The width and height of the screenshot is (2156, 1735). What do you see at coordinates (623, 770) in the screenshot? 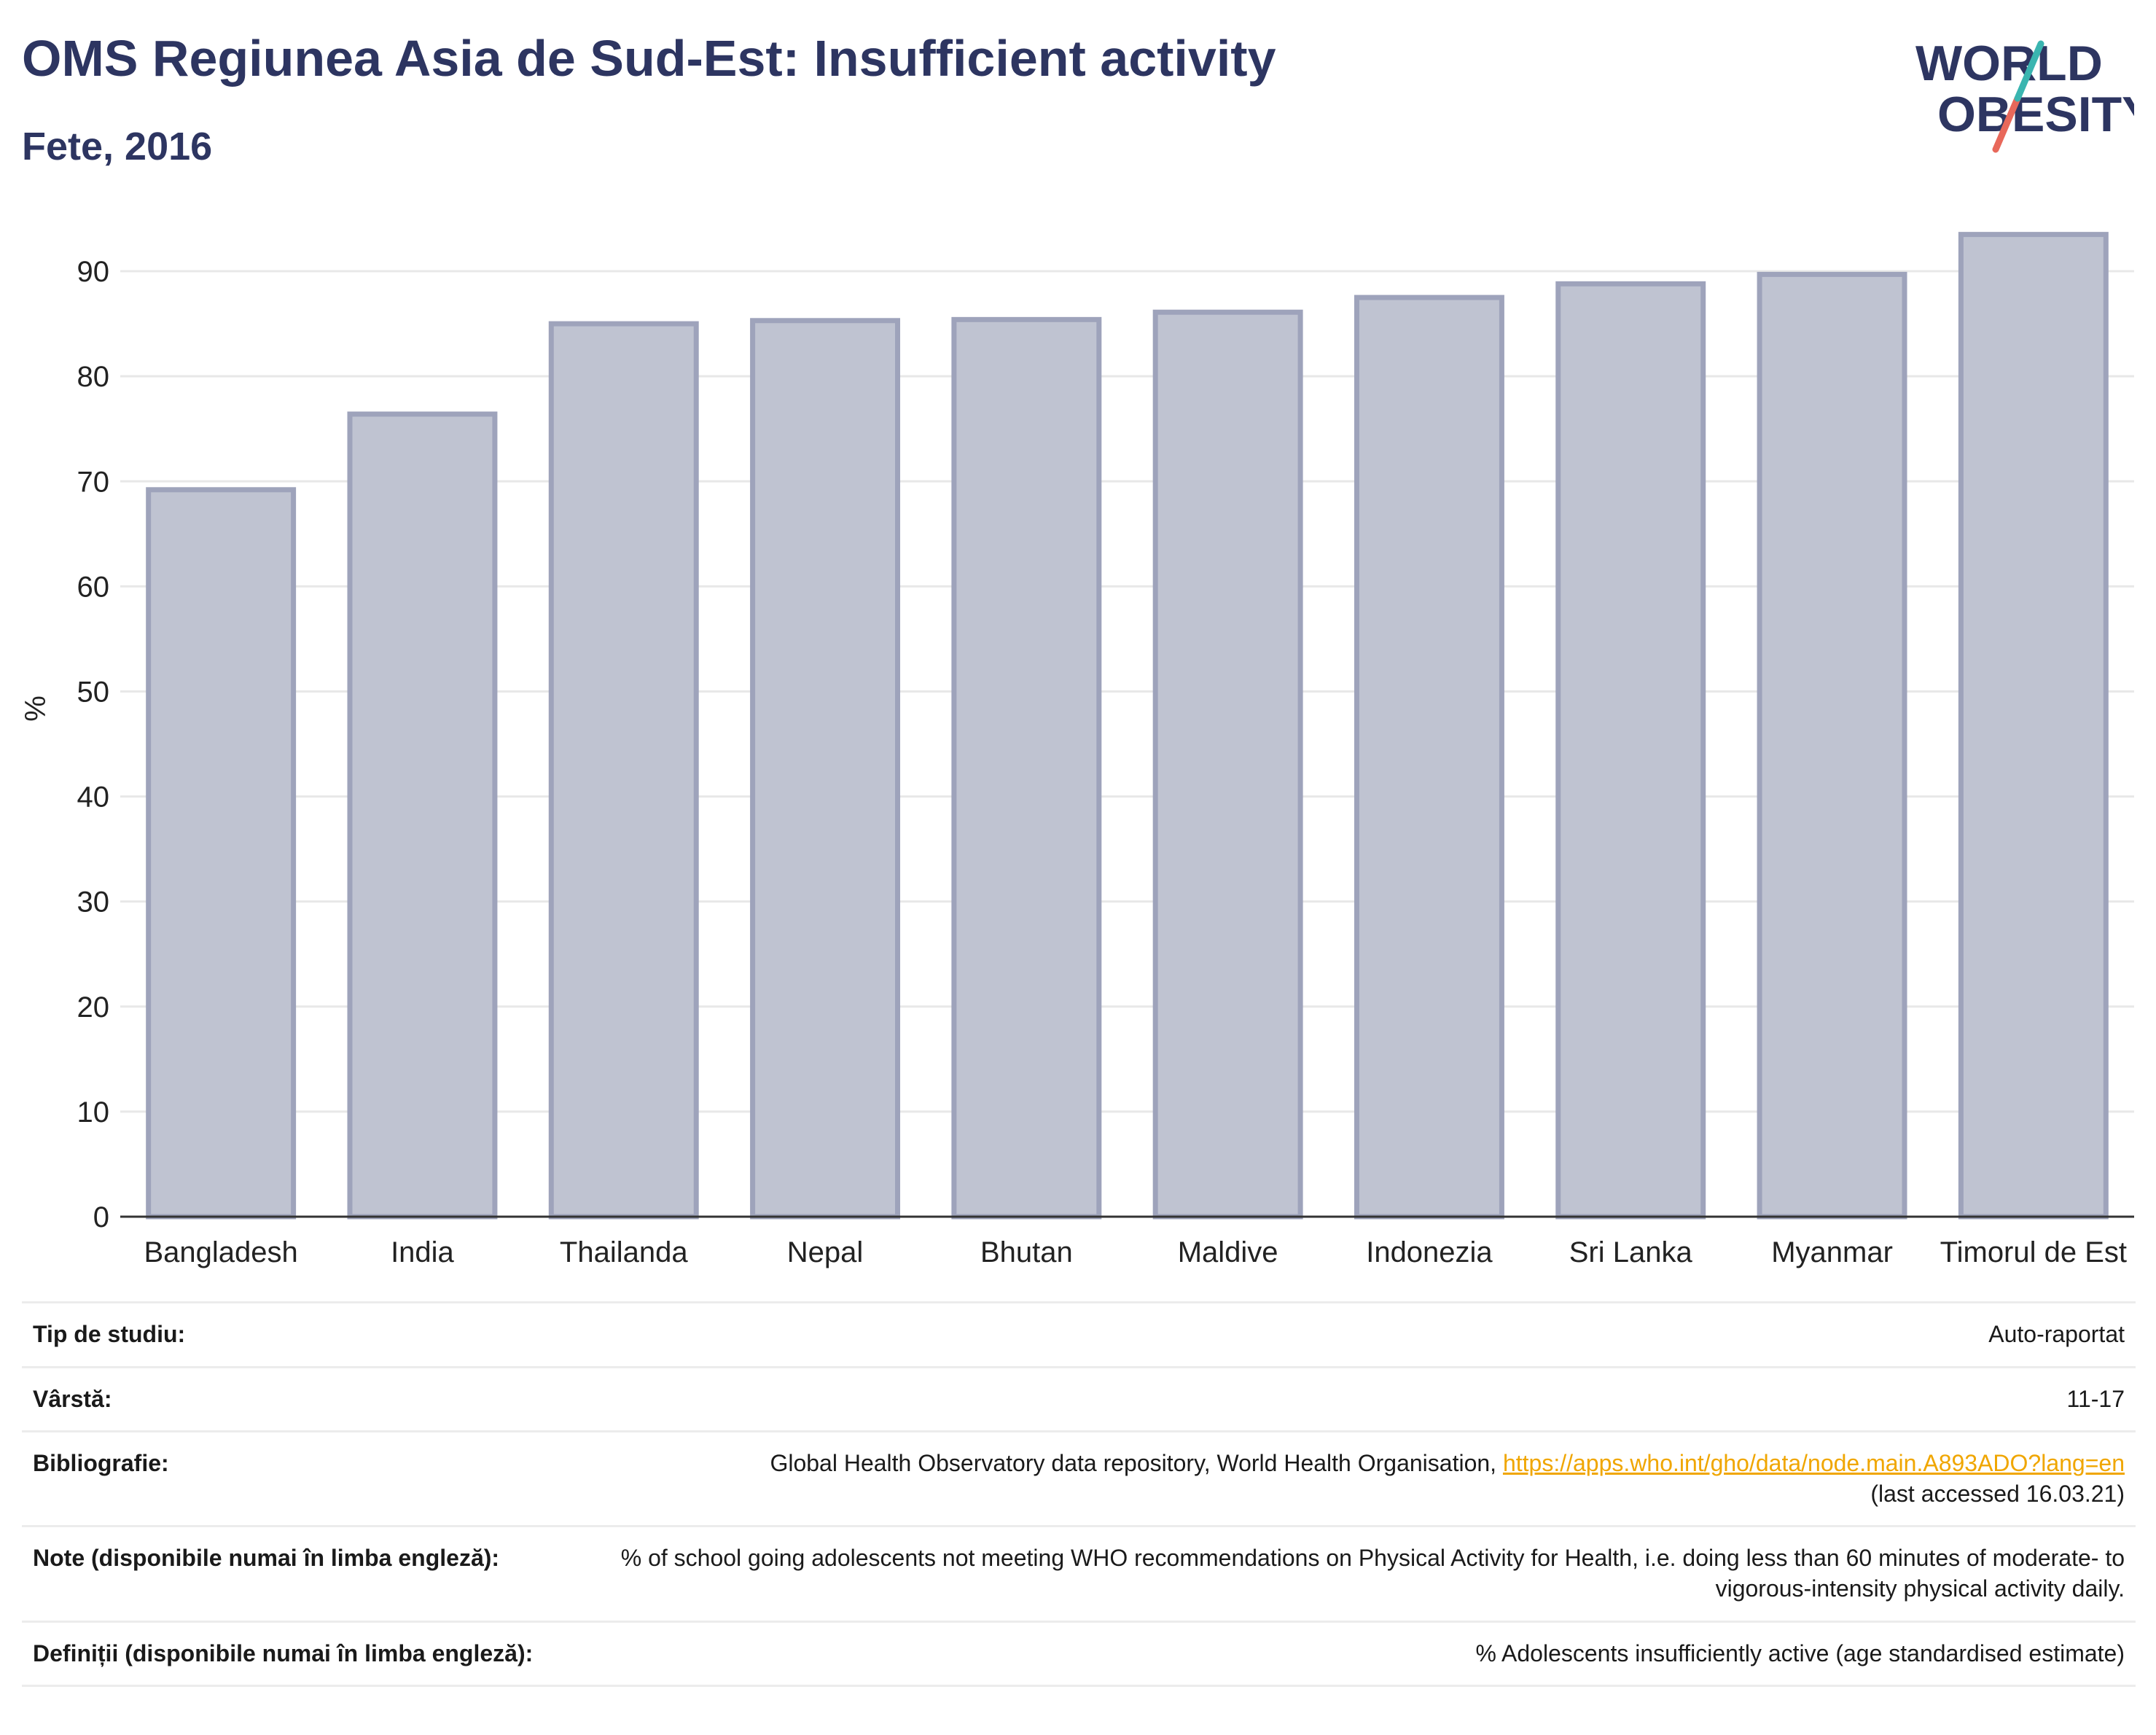
I see `bar-thailanda` at bounding box center [623, 770].